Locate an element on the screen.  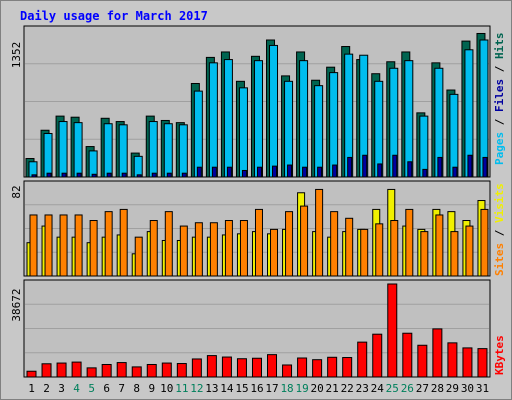
day-label: 1 is located at coordinates (31, 388).